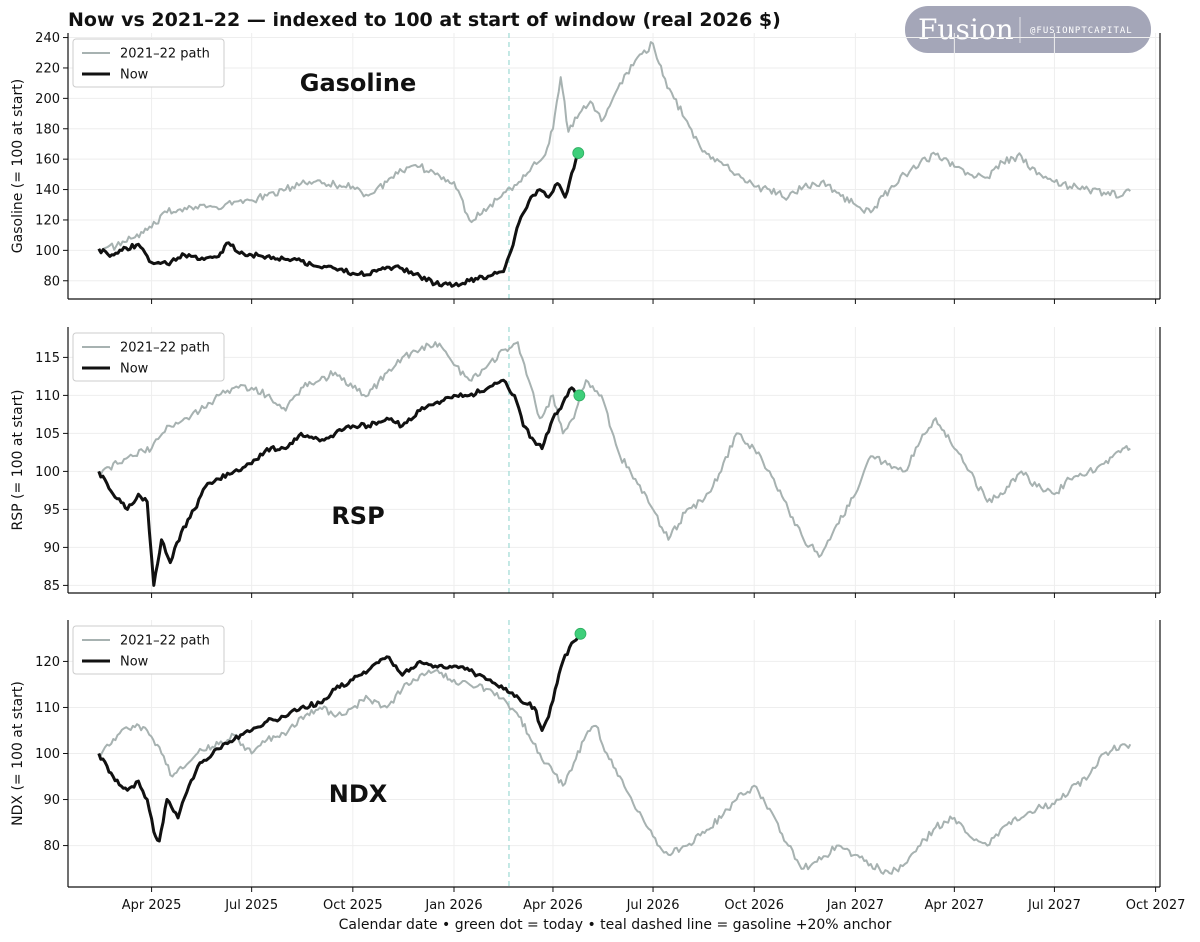 This screenshot has width=1200, height=942. I want to click on y-tick-label: 180, so click(47, 129).